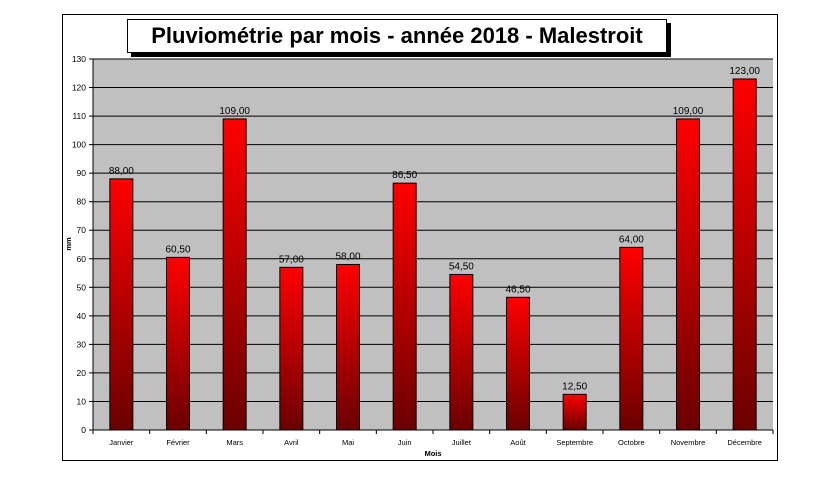 The image size is (840, 480). Describe the element at coordinates (744, 254) in the screenshot. I see `bar-Décembre` at that location.